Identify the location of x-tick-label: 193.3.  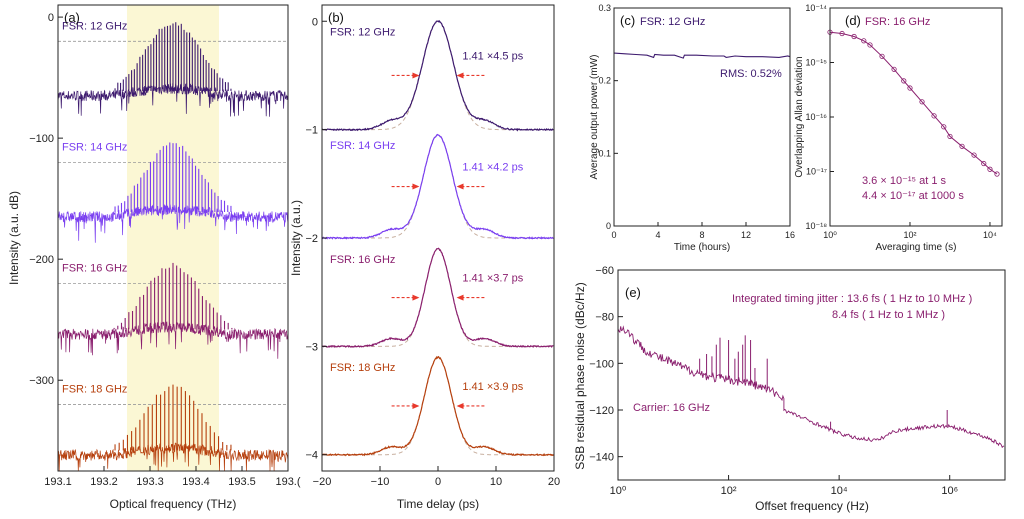
(150, 482).